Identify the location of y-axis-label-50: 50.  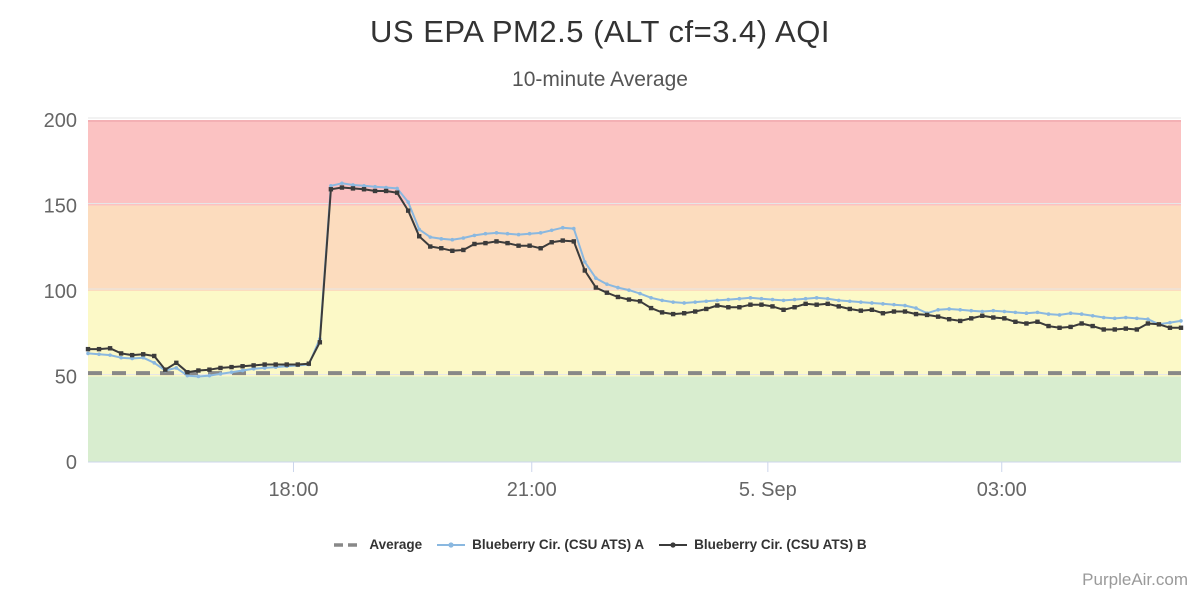
(66, 378).